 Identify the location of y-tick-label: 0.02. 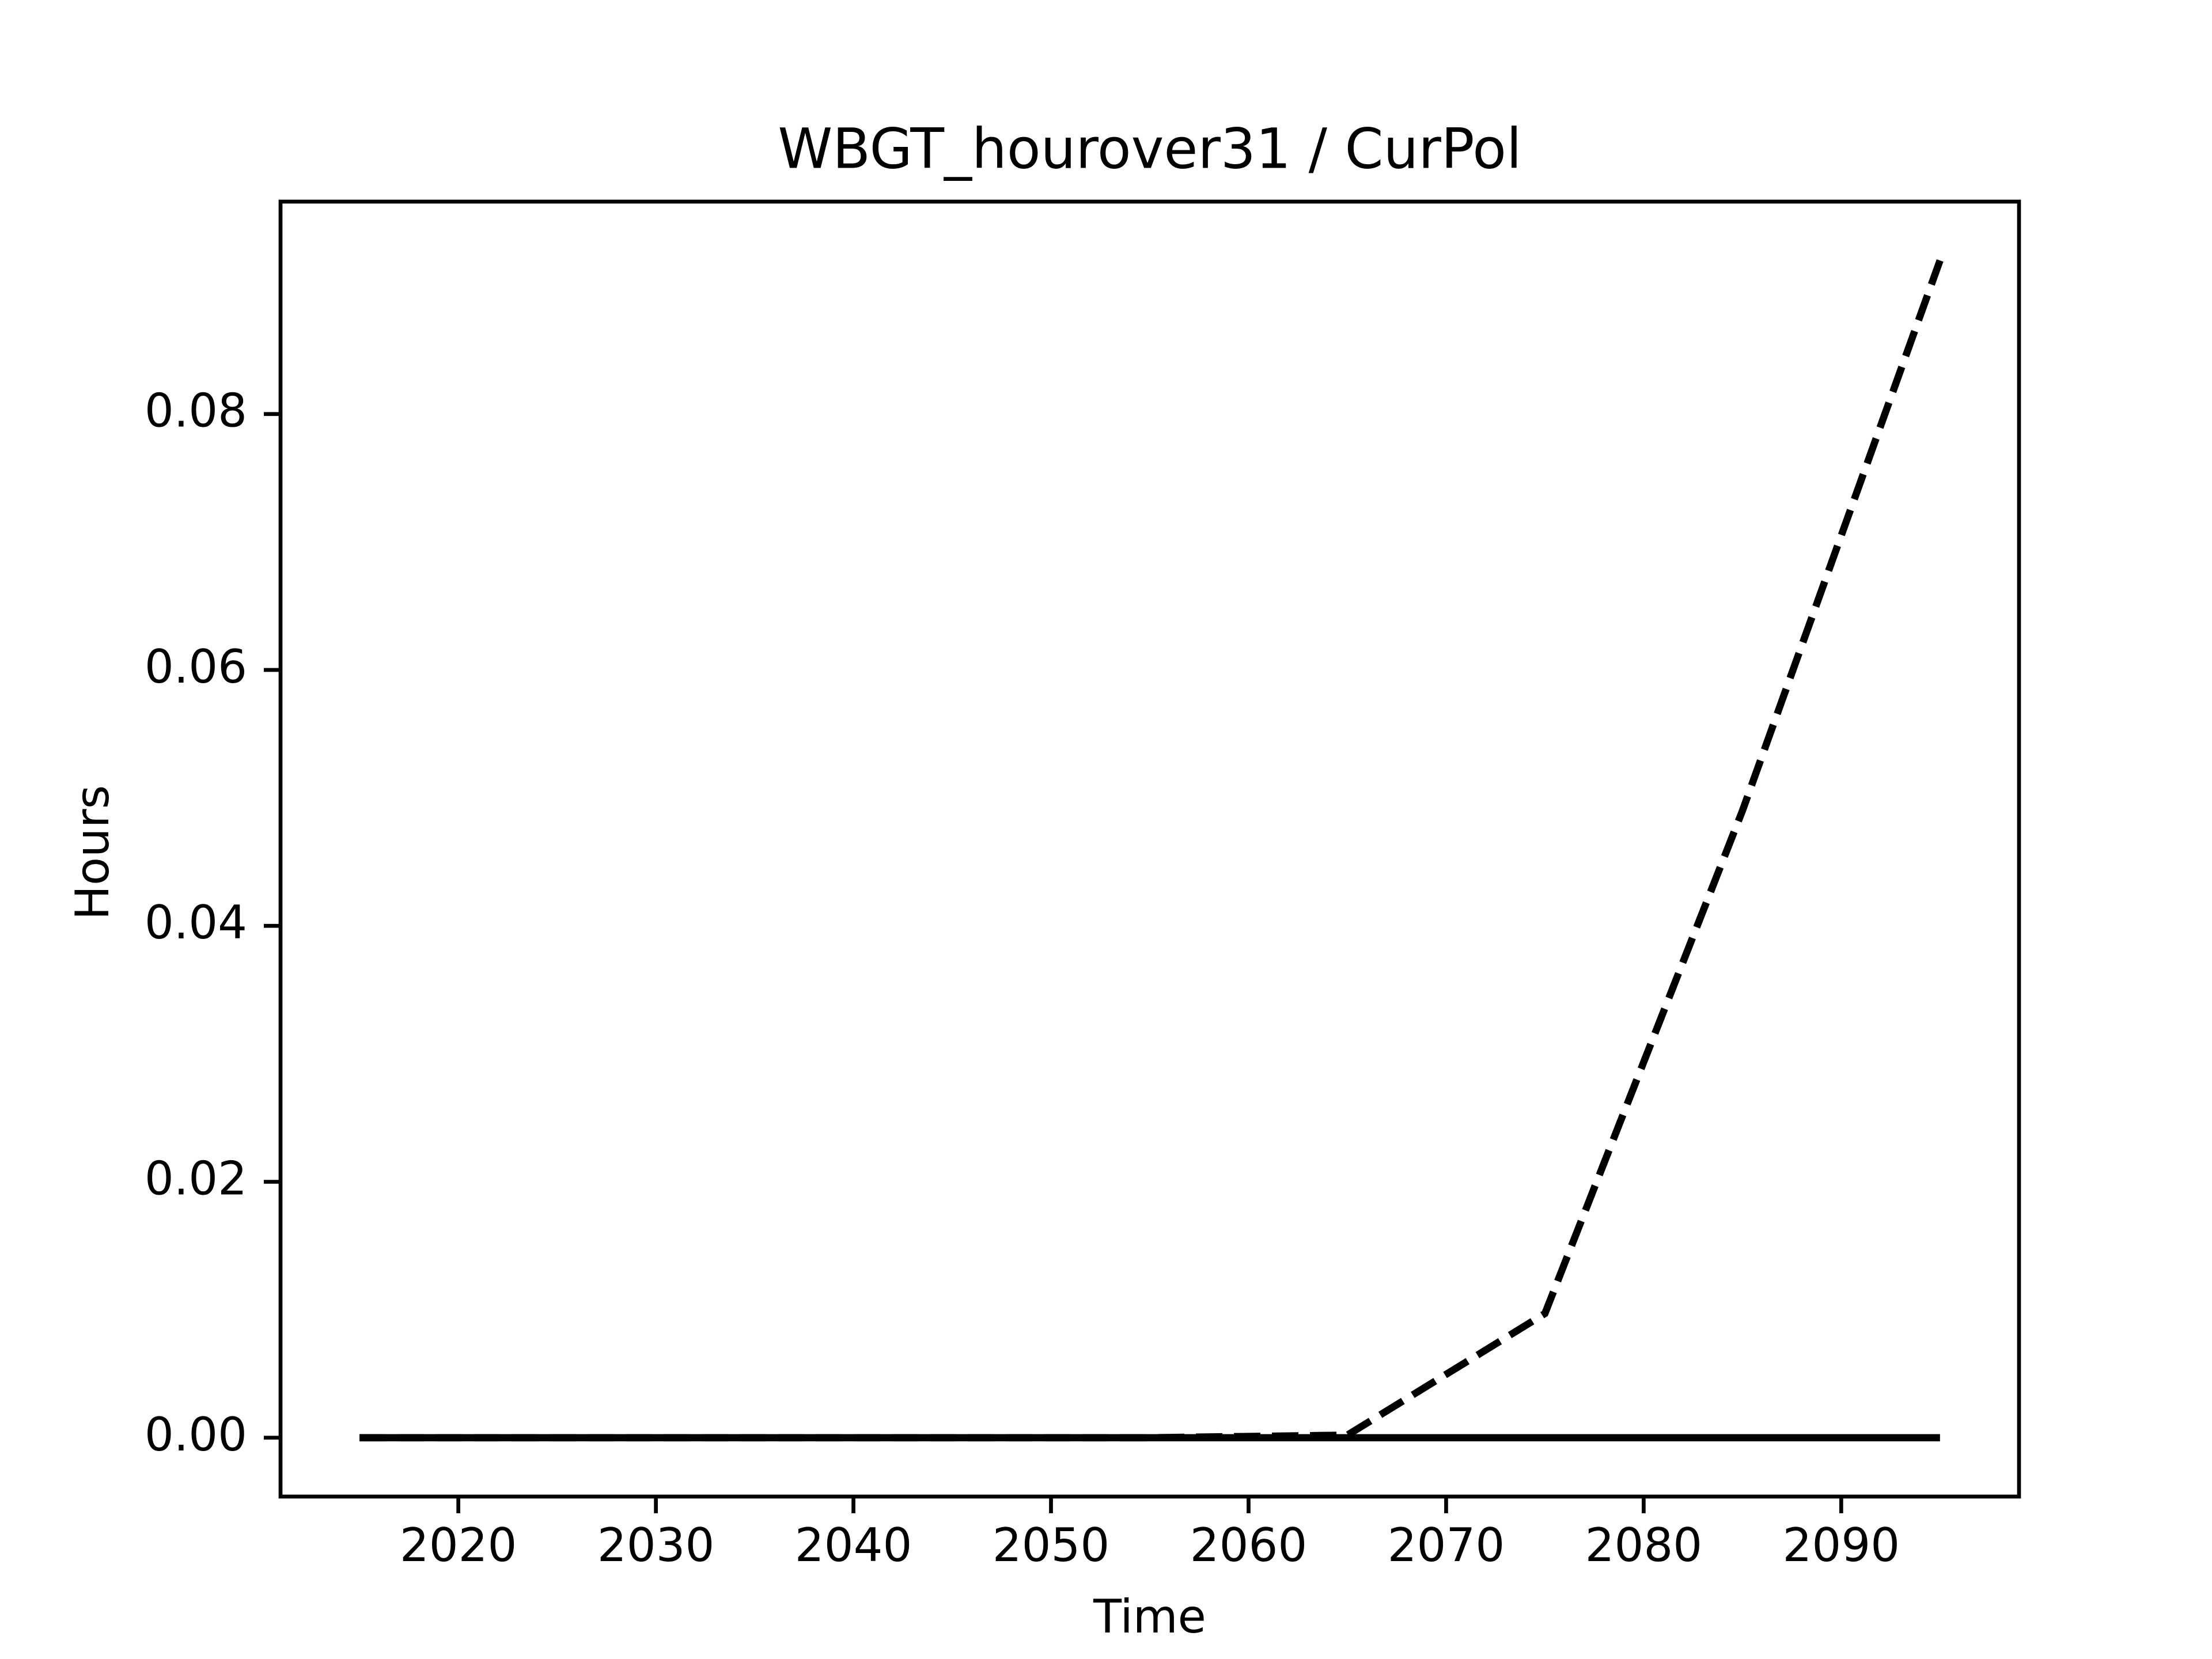
(196, 1179).